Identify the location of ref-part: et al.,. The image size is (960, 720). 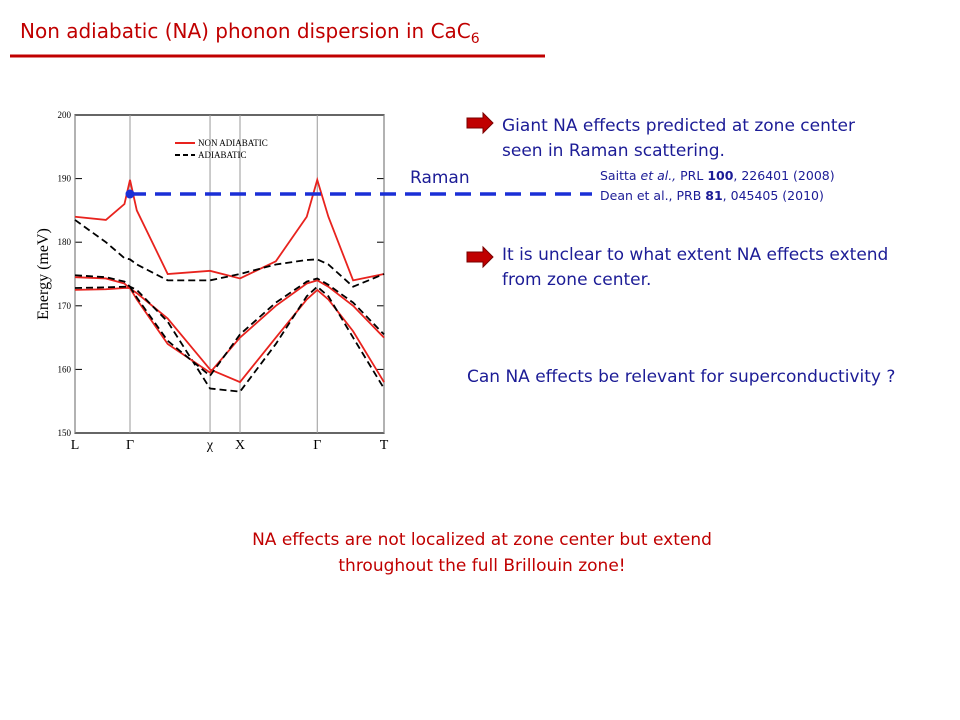
(659, 175).